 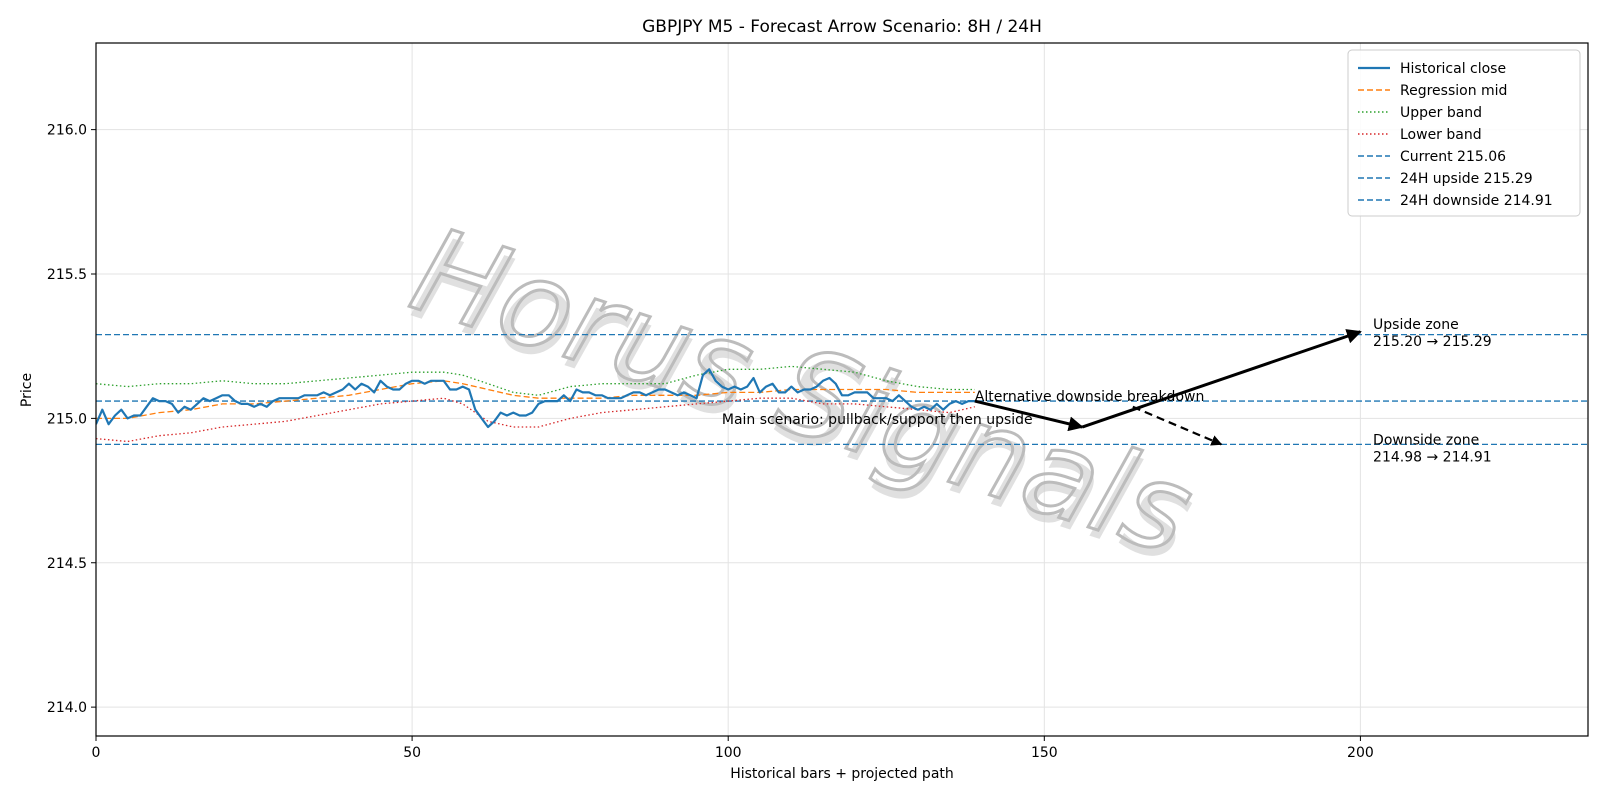 I want to click on x-tick-label: 200, so click(x=1360, y=753).